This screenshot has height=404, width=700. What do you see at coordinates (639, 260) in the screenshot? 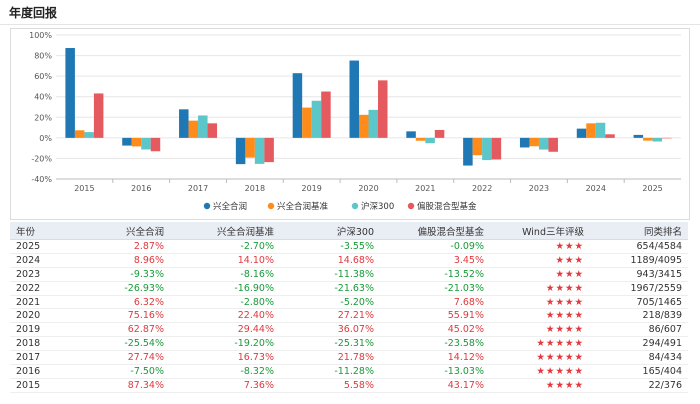
I see `cell-peer-rank: 1189/4095` at bounding box center [639, 260].